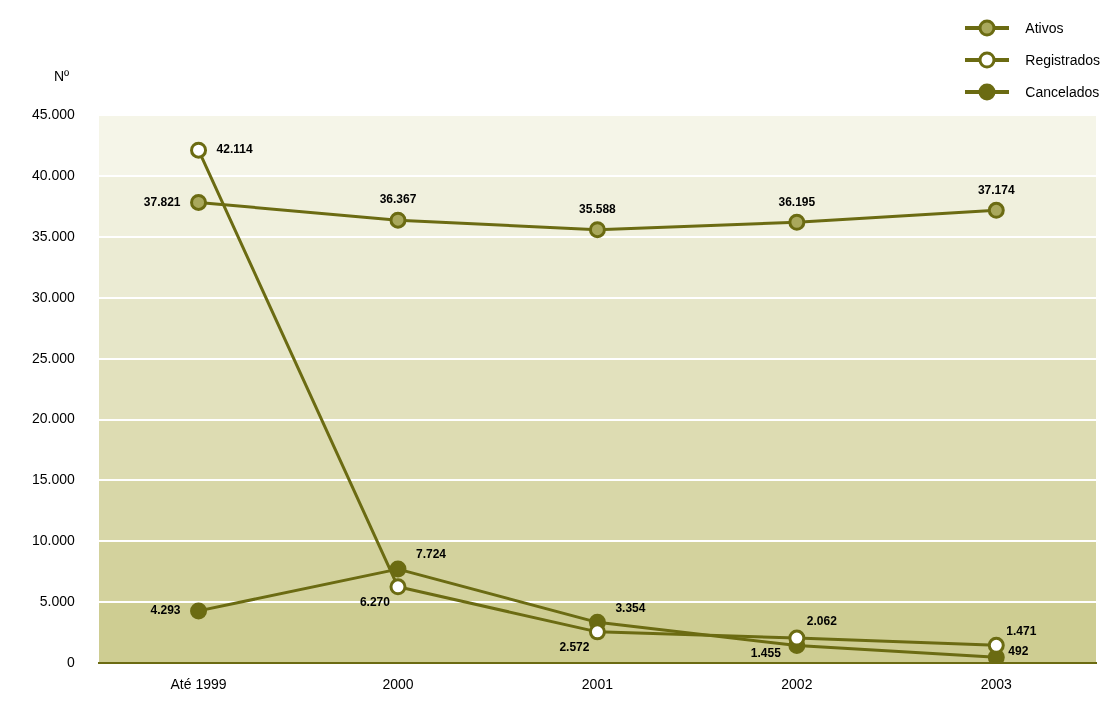 Image resolution: width=1114 pixels, height=717 pixels. Describe the element at coordinates (1044, 28) in the screenshot. I see `legend-label: Ativos` at that location.